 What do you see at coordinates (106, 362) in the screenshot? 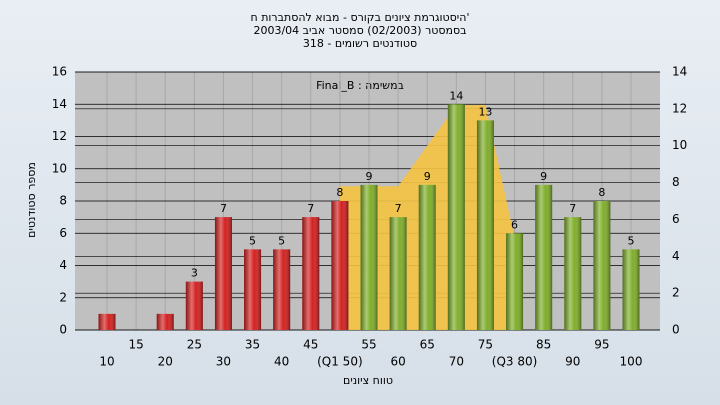
I see `x-tick-label: 10` at bounding box center [106, 362].